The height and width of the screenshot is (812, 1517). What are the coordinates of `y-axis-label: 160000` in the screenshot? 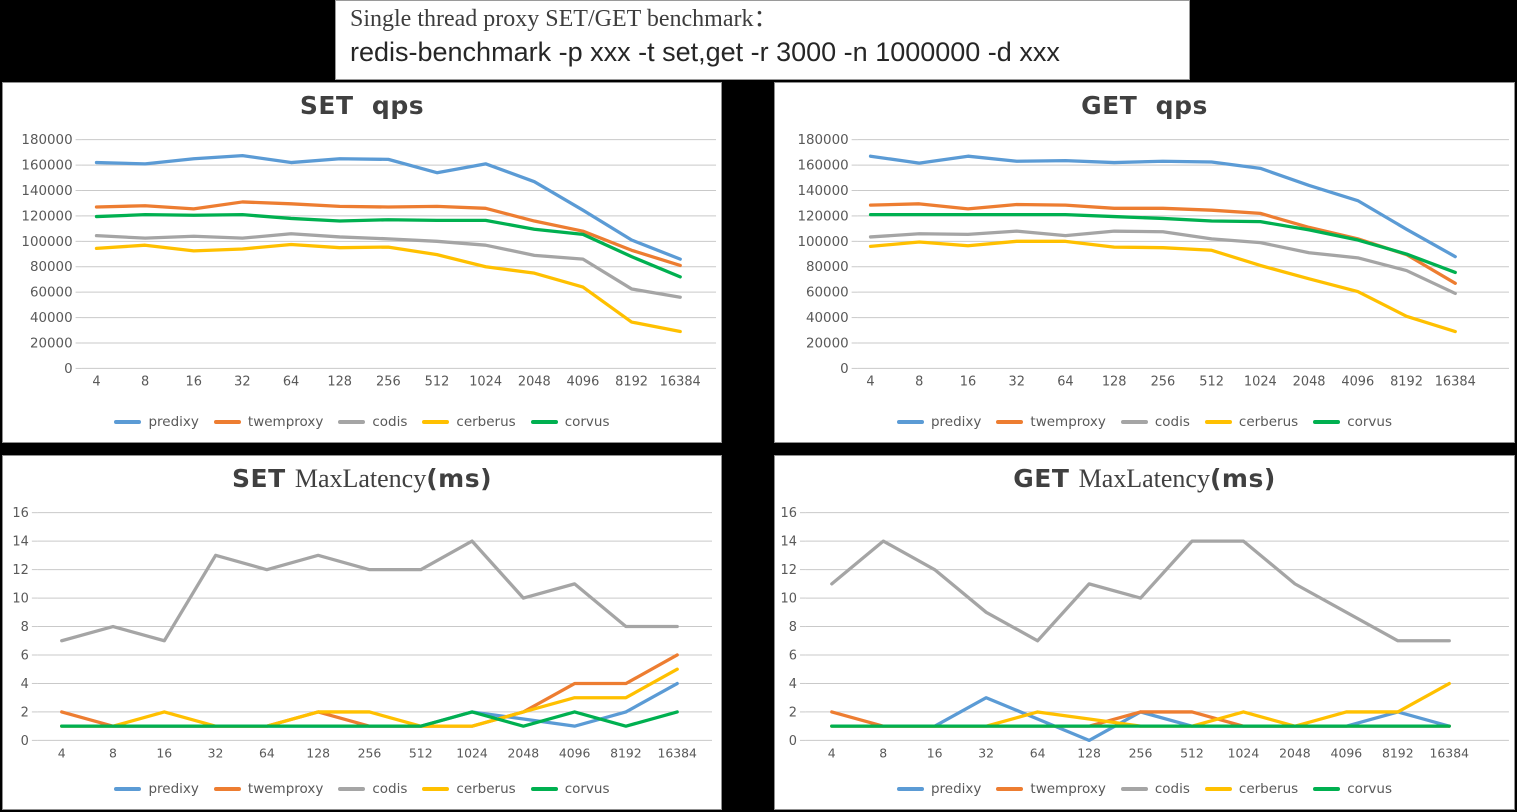 It's located at (822, 166).